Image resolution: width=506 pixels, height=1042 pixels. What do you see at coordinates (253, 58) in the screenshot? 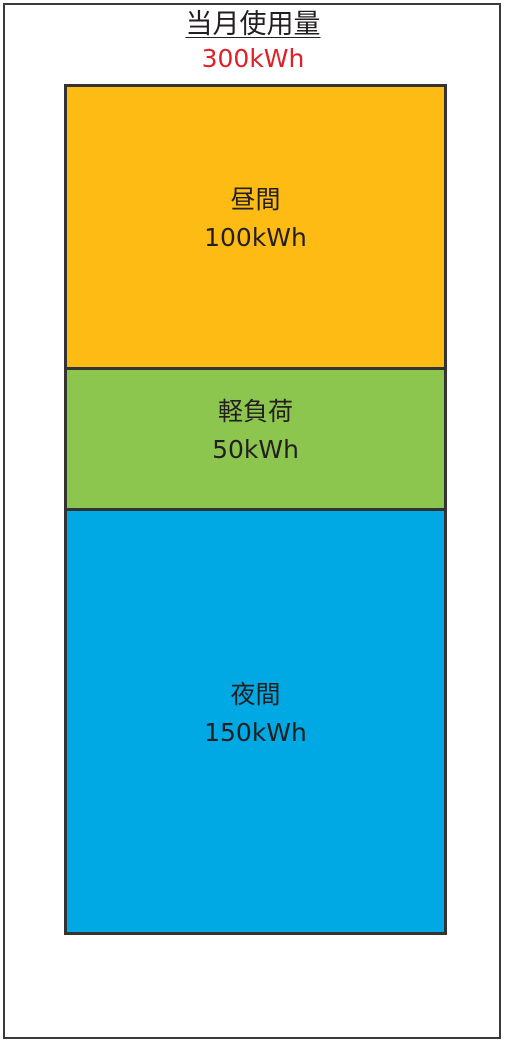
I see `chart-total: 300kWh` at bounding box center [253, 58].